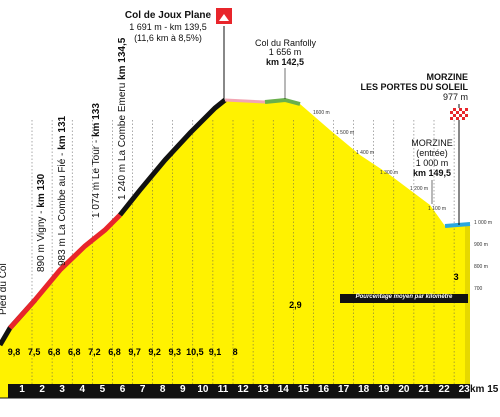  I want to click on km-marker-2: 2, so click(42, 389).